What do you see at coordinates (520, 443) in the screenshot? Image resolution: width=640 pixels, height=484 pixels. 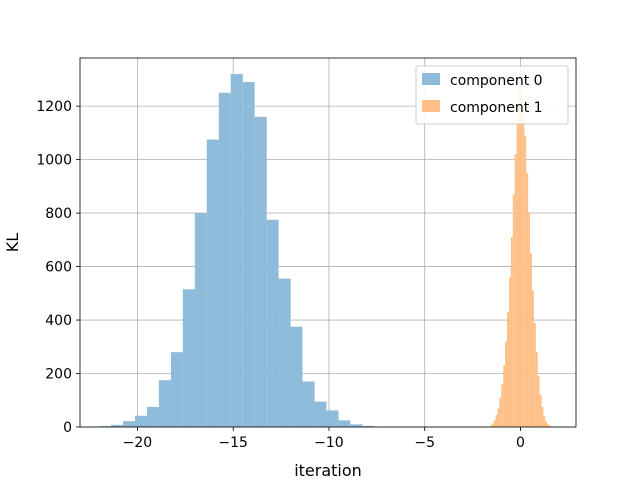 I see `x-tick-label: 0` at bounding box center [520, 443].